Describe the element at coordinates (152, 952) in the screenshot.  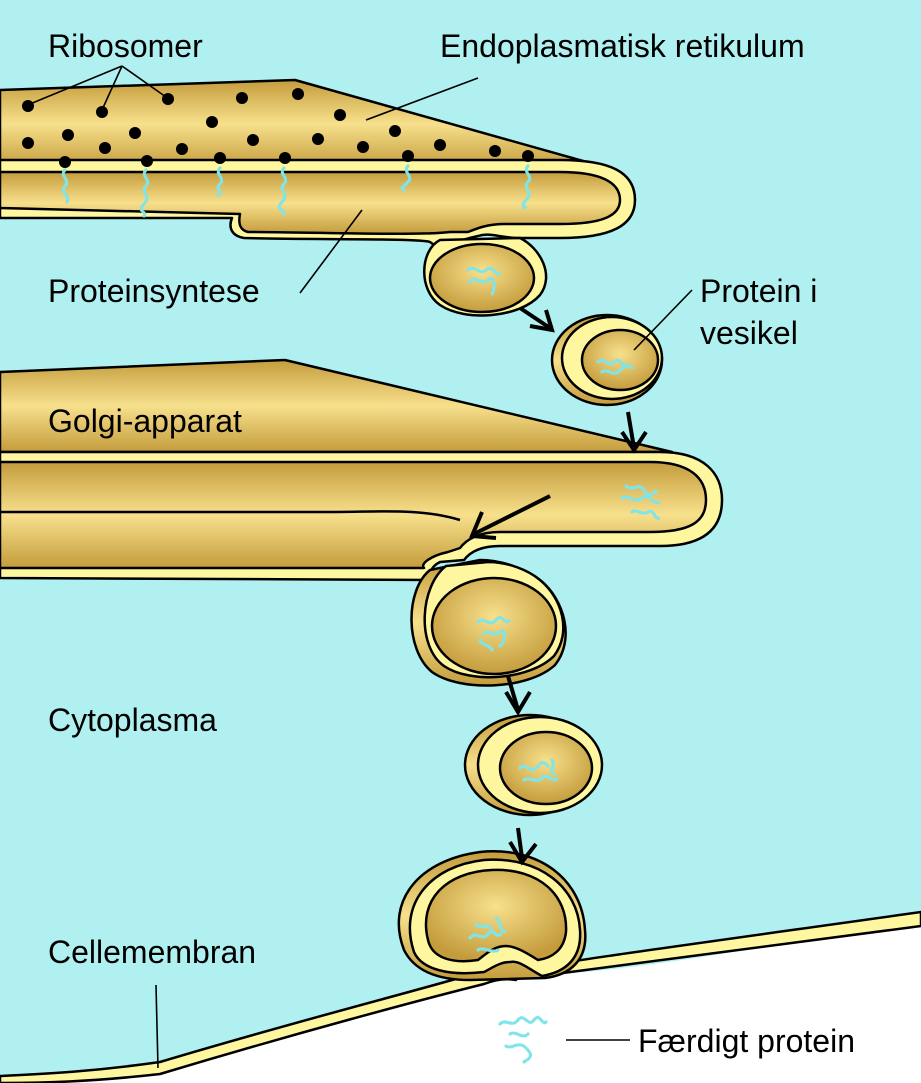
I see `label-cell-membrane: Cellemembran` at that location.